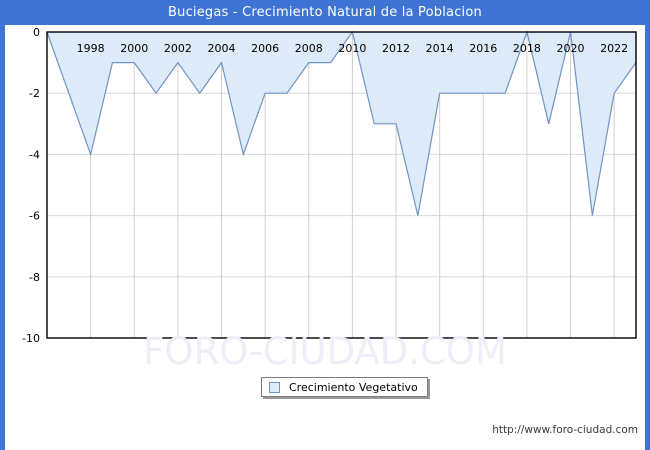 Image resolution: width=650 pixels, height=450 pixels. I want to click on x-axis-tick-label: 2004, so click(222, 48).